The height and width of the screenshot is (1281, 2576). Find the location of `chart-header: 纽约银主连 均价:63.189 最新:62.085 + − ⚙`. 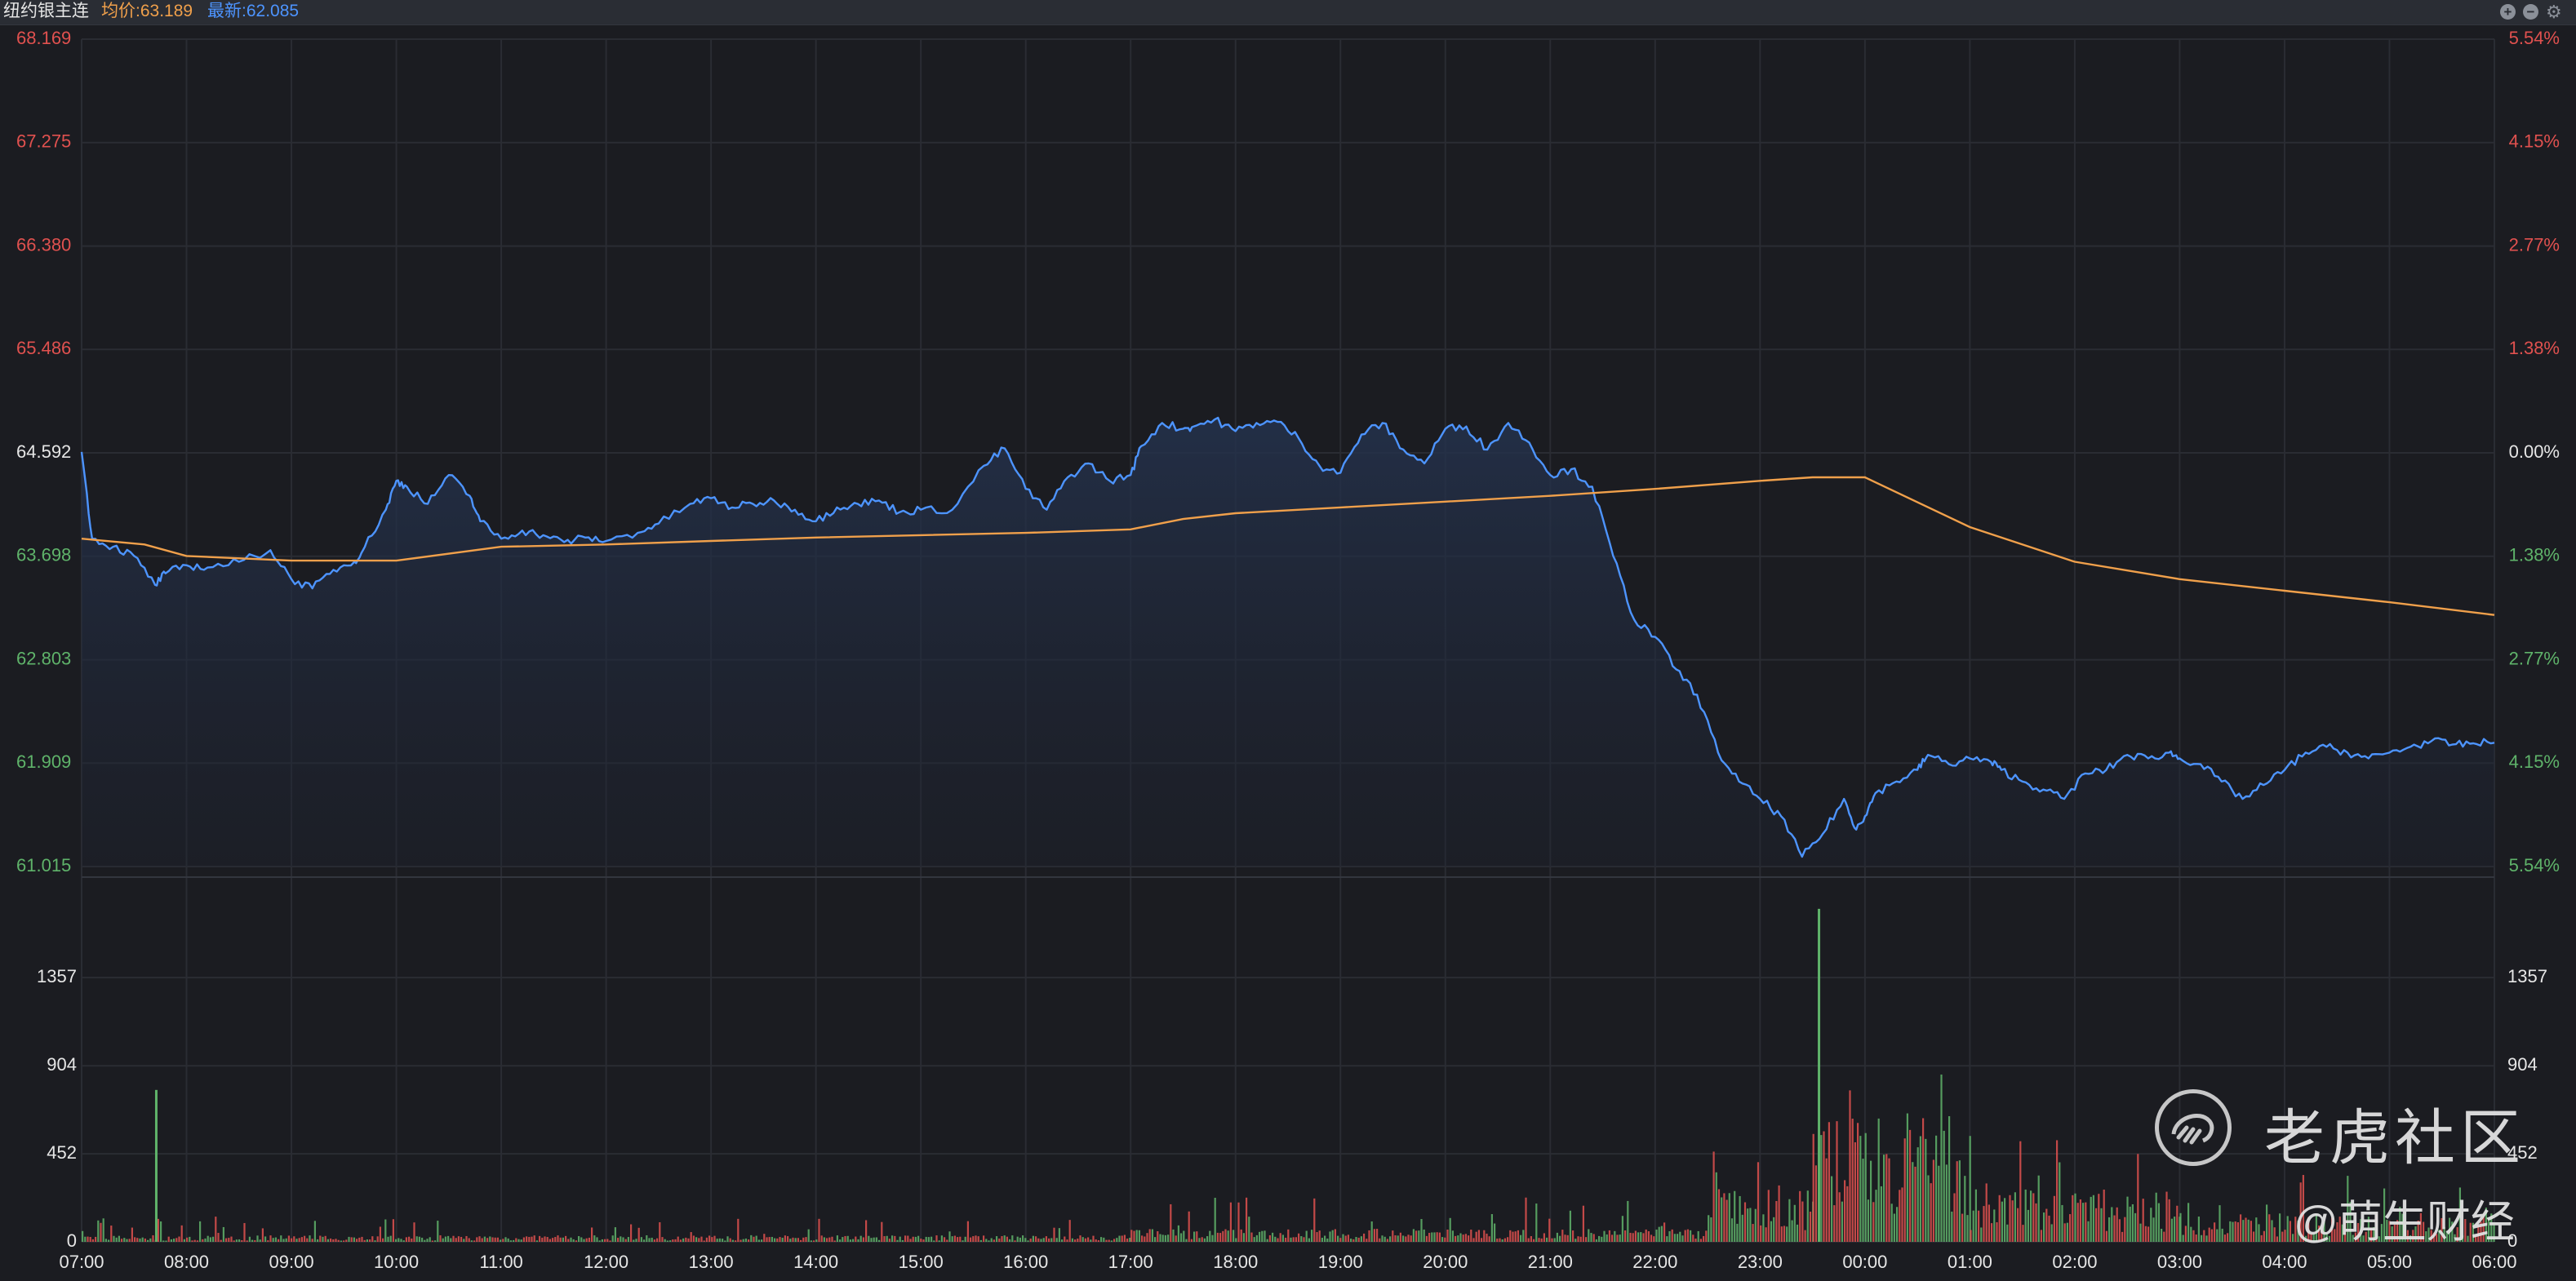

chart-header: 纽约银主连 均价:63.189 最新:62.085 + − ⚙ is located at coordinates (1288, 12).